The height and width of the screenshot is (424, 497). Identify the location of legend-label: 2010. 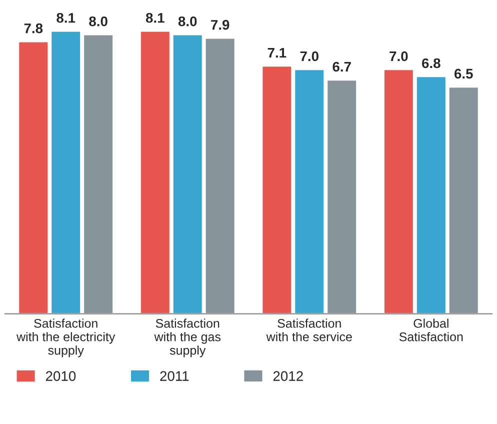
(61, 376).